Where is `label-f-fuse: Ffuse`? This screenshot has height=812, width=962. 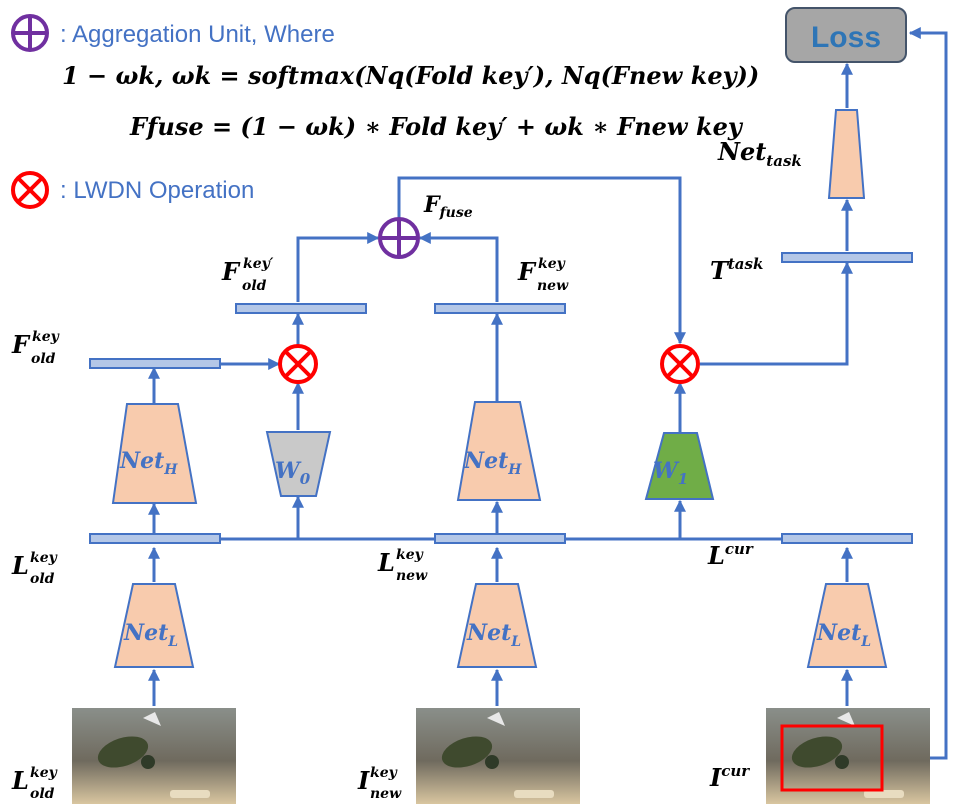
label-f-fuse: Ffuse is located at coordinates (448, 206).